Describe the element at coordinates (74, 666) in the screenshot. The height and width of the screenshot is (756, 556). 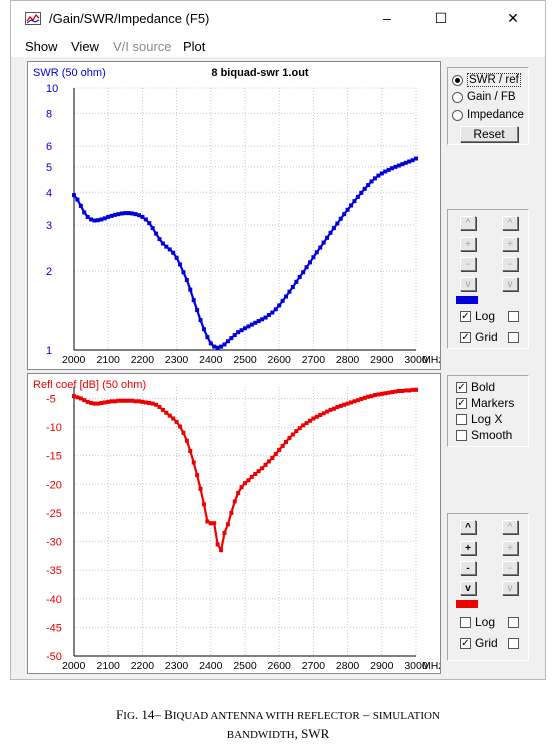
I see `x-tick-label: 2000` at that location.